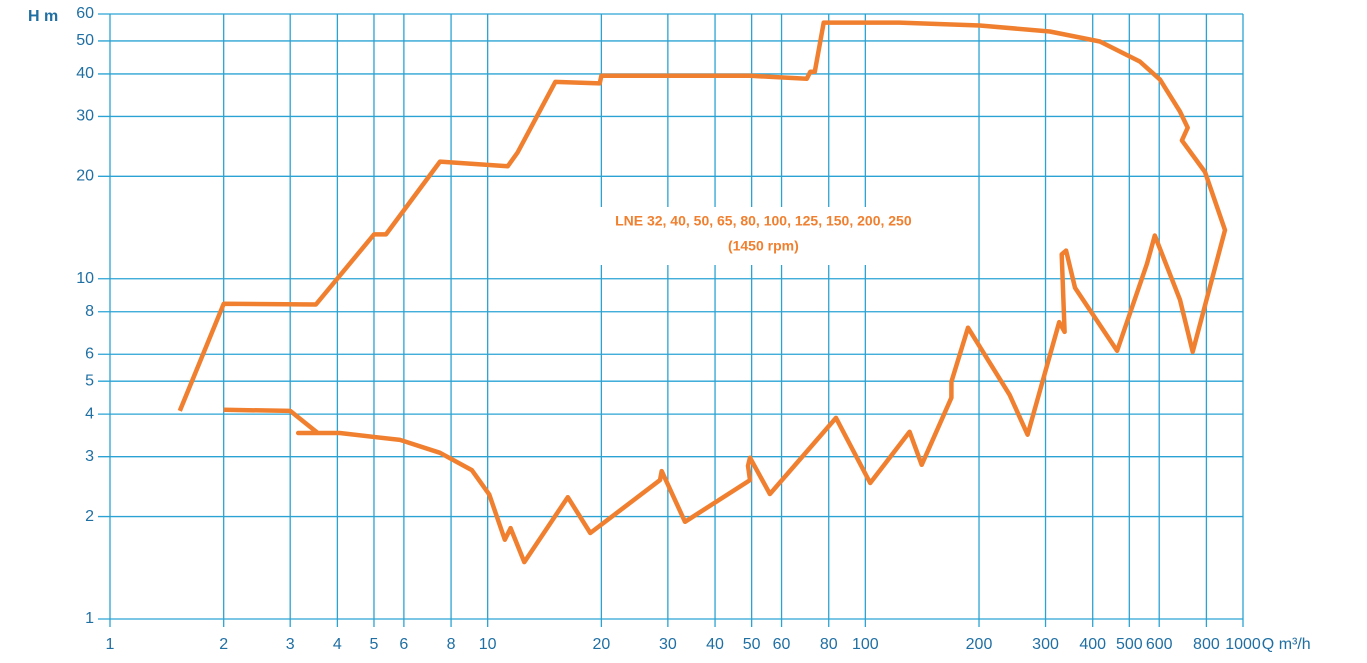  I want to click on y-tick-label: 60, so click(85, 13).